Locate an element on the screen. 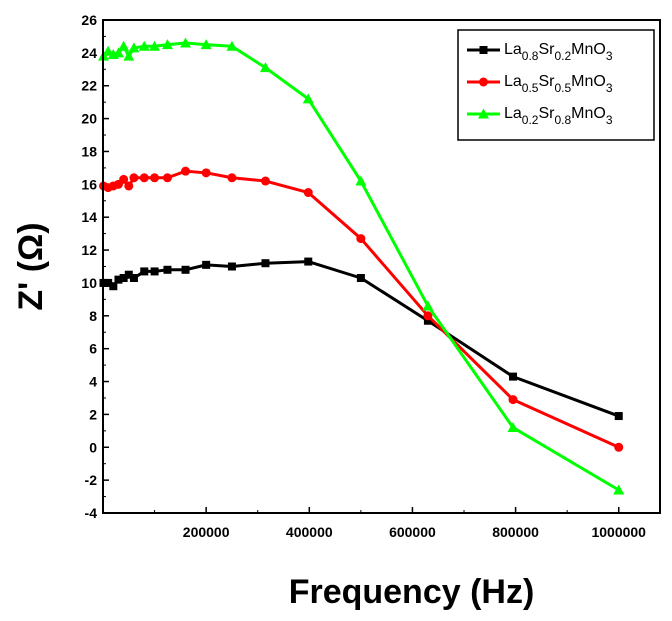  legend-label: La0.8Sr0.2MnO3 is located at coordinates (558, 52).